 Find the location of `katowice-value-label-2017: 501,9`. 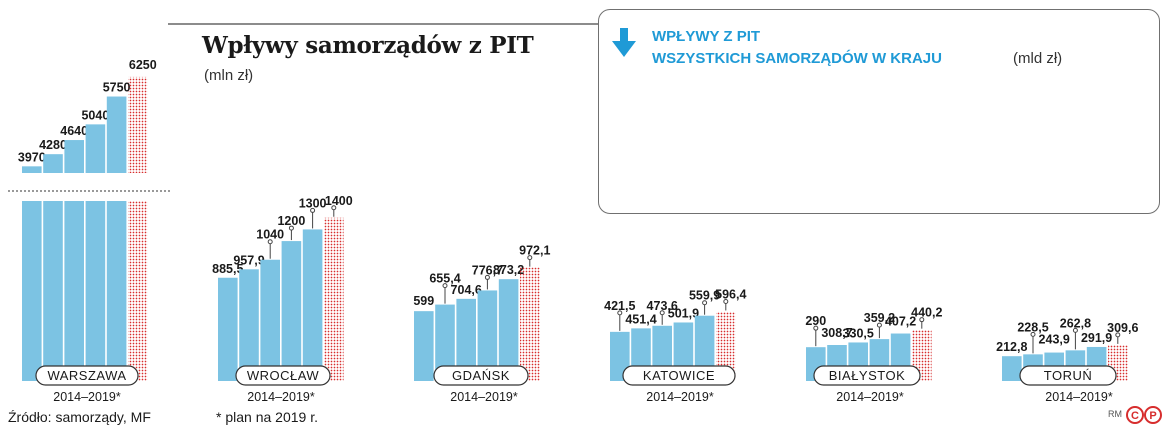

katowice-value-label-2017: 501,9 is located at coordinates (683, 313).